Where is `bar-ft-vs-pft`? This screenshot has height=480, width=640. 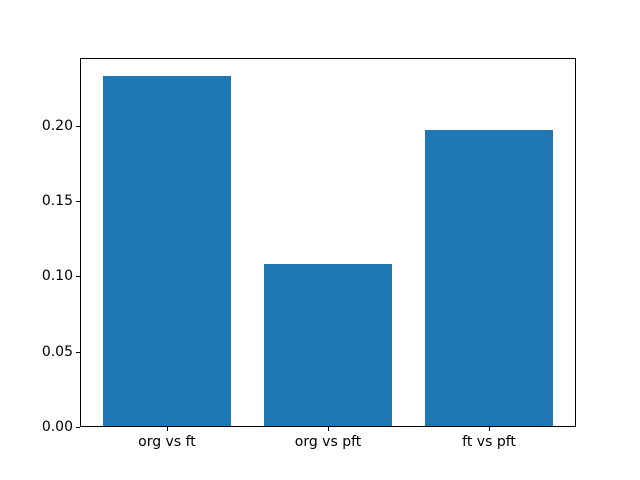
bar-ft-vs-pft is located at coordinates (489, 278).